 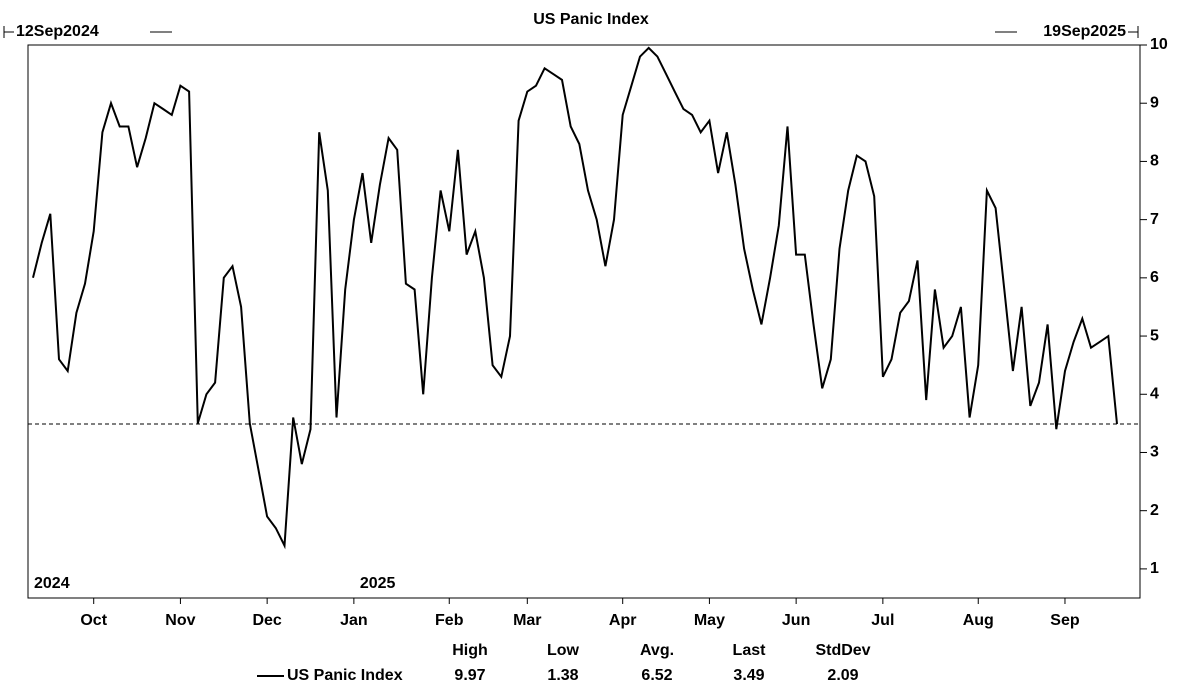 What do you see at coordinates (842, 650) in the screenshot?
I see `stats-header: StdDev` at bounding box center [842, 650].